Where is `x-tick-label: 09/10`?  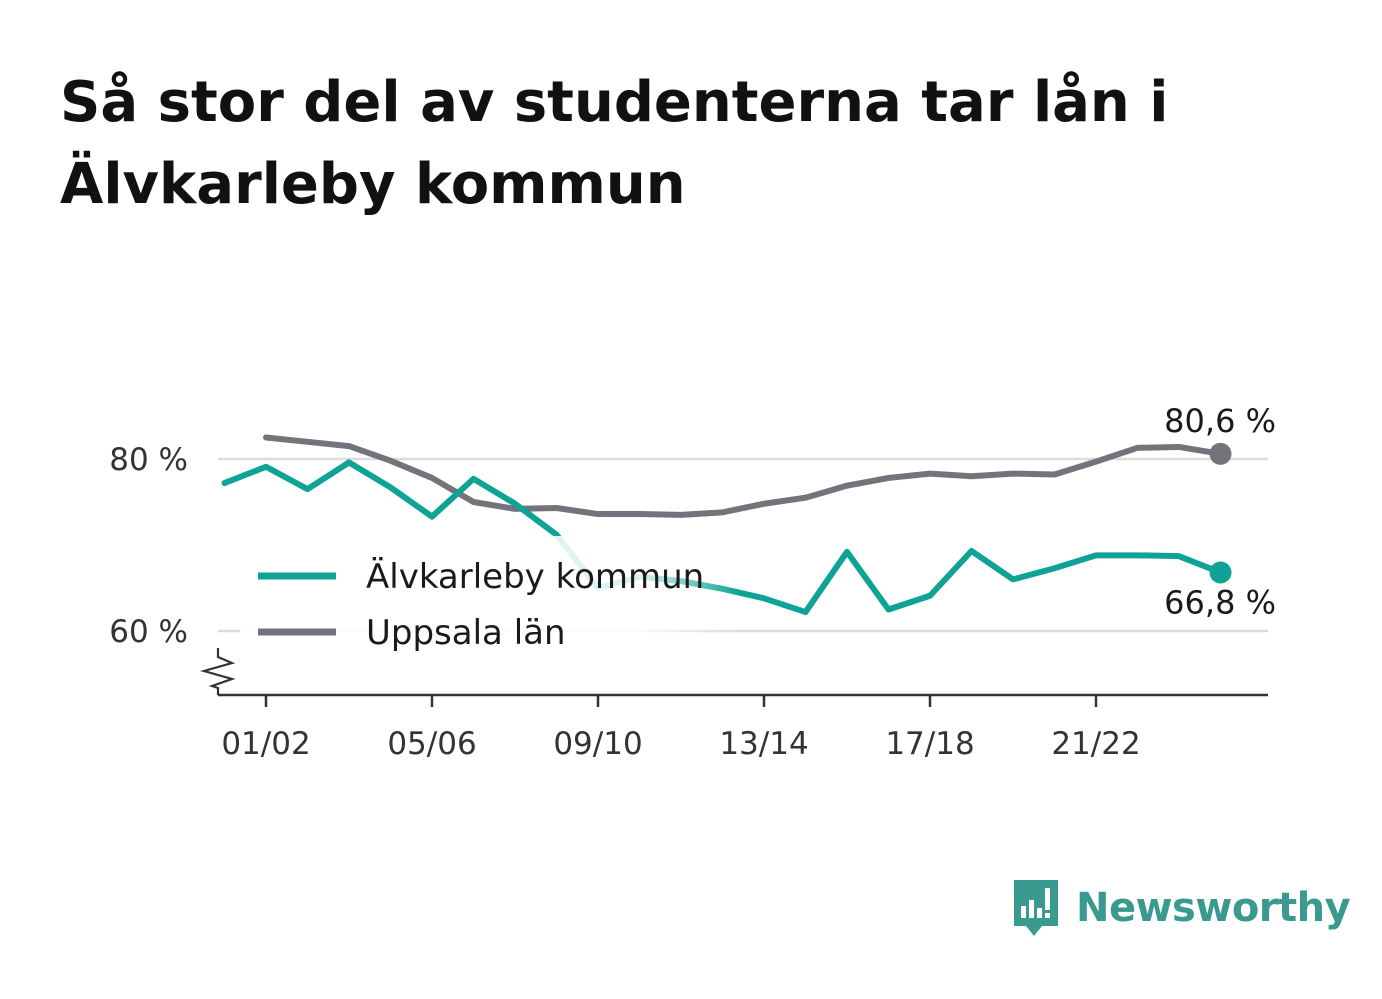 x-tick-label: 09/10 is located at coordinates (597, 744).